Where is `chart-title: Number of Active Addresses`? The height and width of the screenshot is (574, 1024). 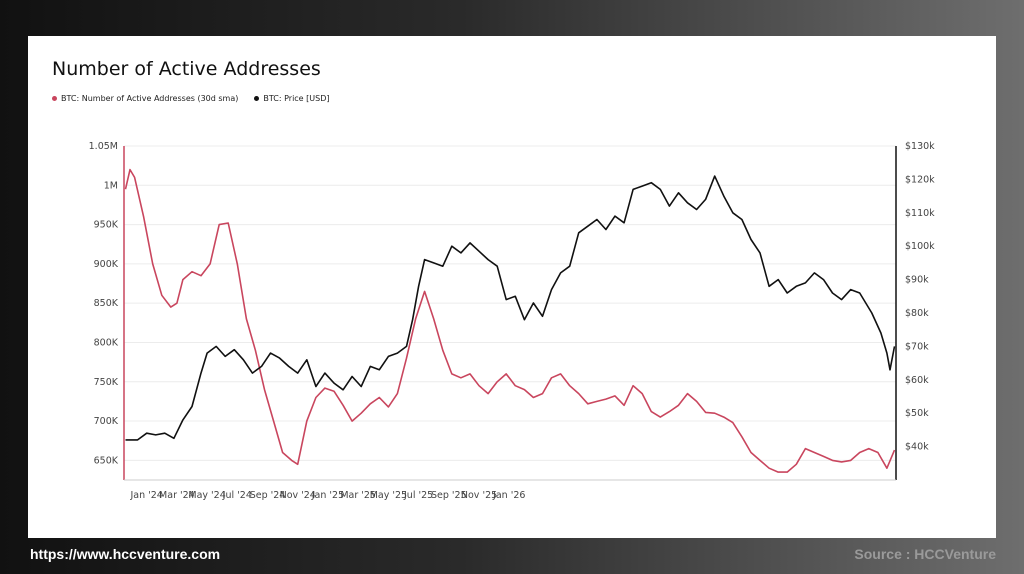
chart-title: Number of Active Addresses is located at coordinates (186, 69).